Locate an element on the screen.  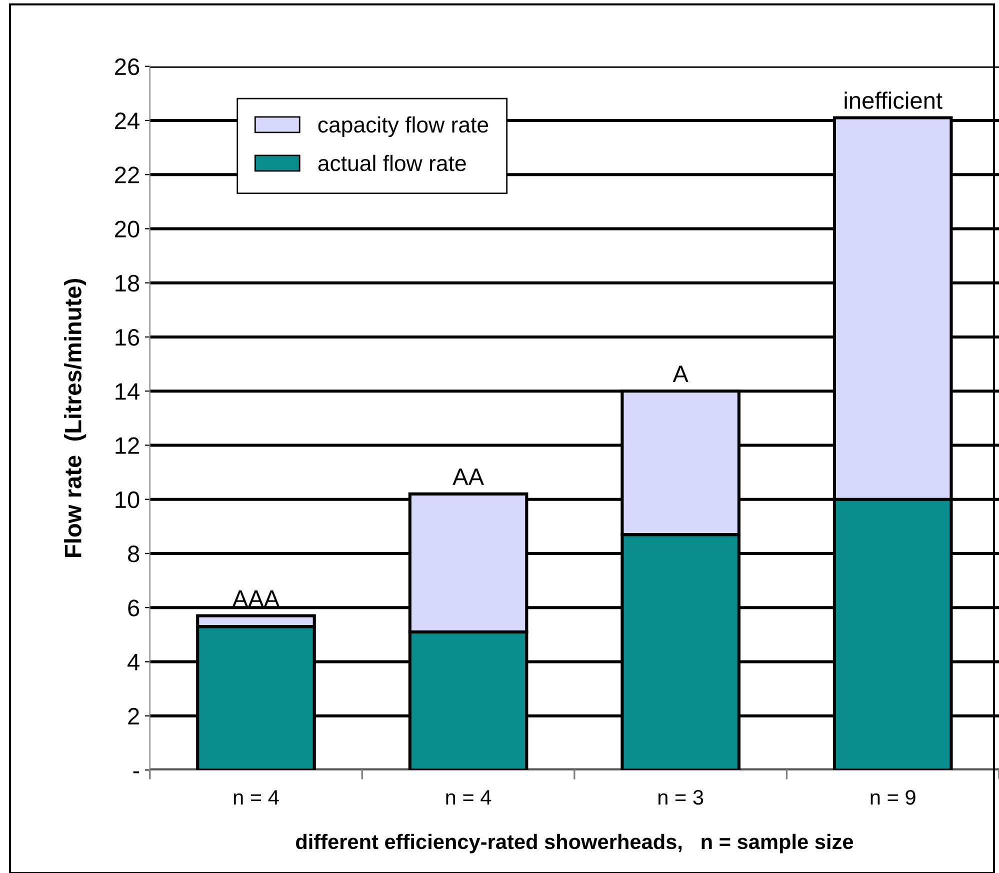
annotation: A is located at coordinates (680, 374).